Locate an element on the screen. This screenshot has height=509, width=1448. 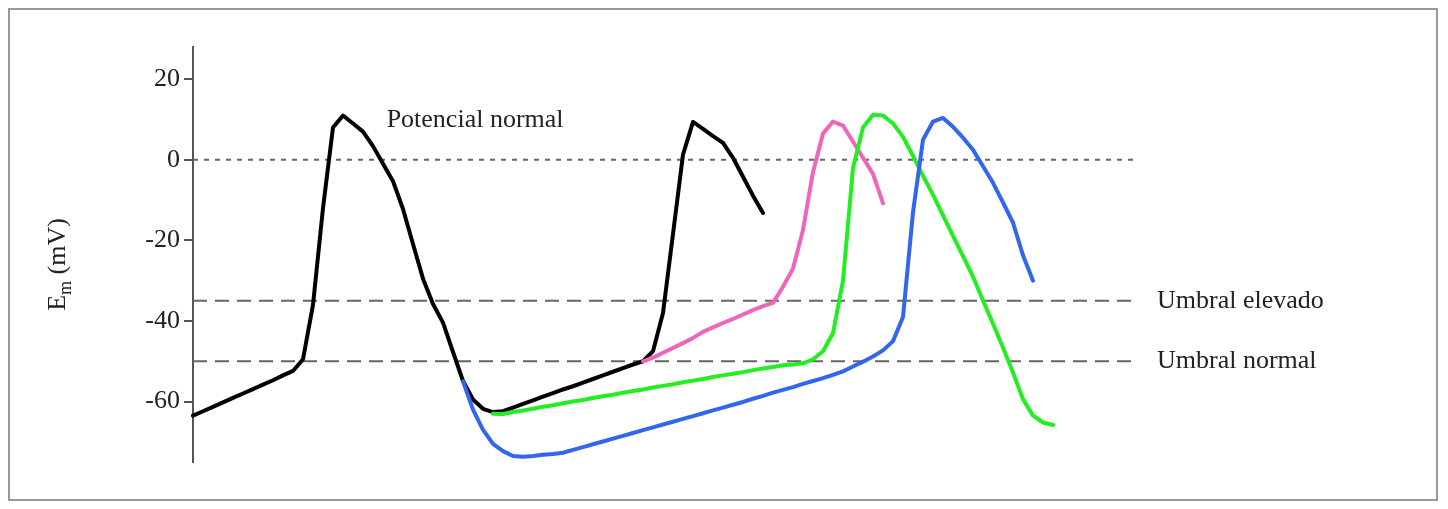
y-tick-label: -60 is located at coordinates (162, 400).